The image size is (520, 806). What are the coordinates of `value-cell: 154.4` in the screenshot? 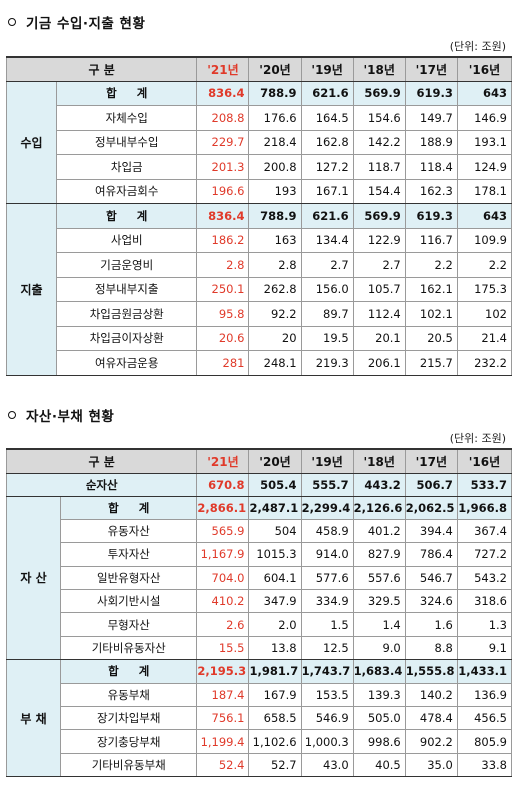 It's located at (379, 191).